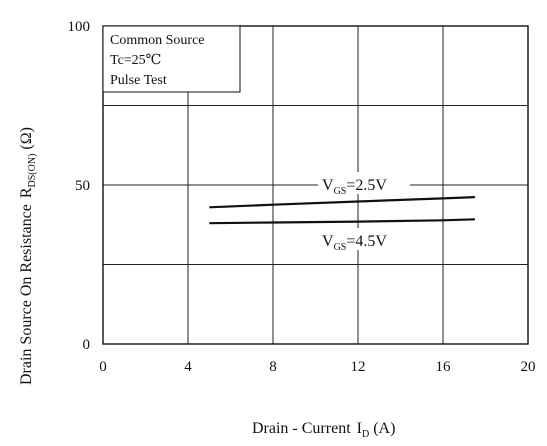 This screenshot has height=446, width=547. I want to click on x-tick-labels: 0 4 8 12 16 20, so click(317, 367).